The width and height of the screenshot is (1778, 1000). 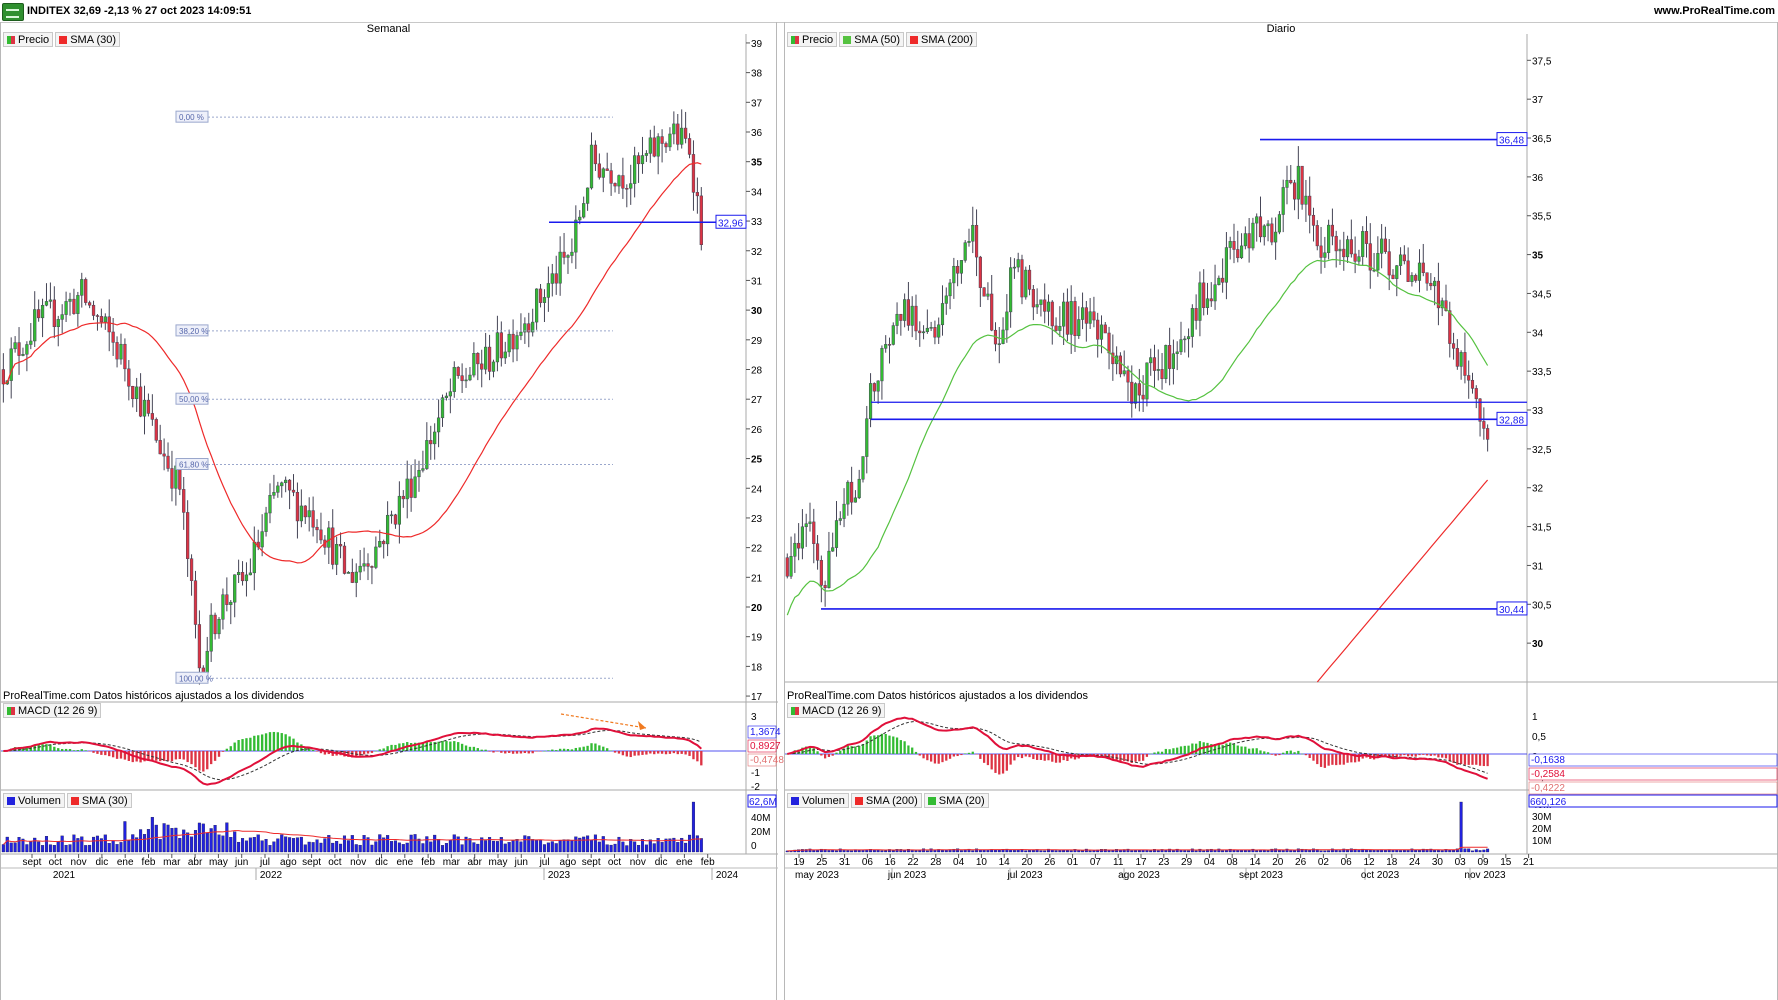 I want to click on daily-x-group-label: jul 2023, so click(x=1024, y=875).